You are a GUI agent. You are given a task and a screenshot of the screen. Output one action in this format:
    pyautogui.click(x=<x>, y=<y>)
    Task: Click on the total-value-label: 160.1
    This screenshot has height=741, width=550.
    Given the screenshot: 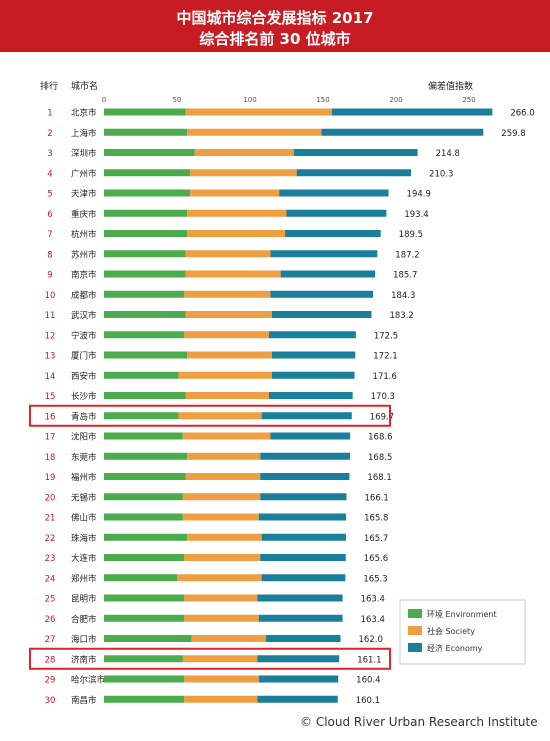 What is the action you would take?
    pyautogui.click(x=368, y=701)
    